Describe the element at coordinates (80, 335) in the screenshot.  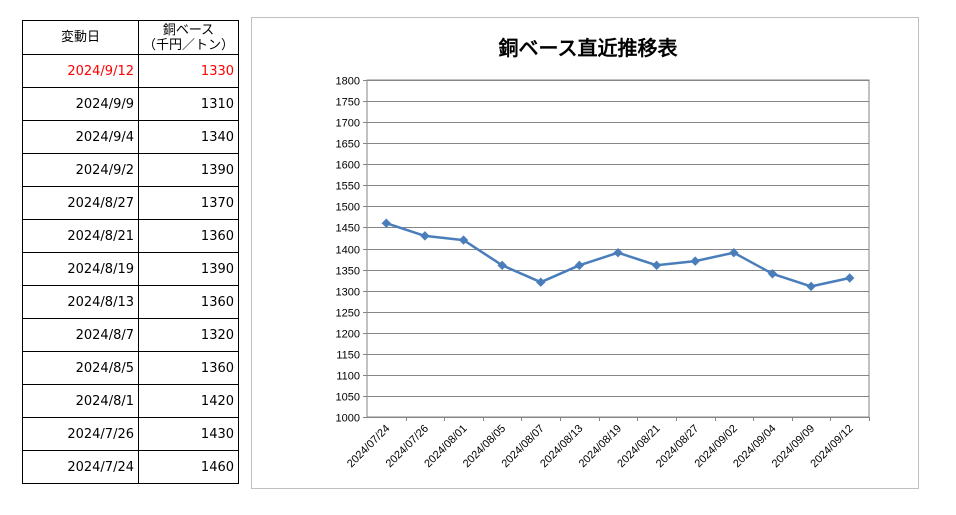
I see `date-cell: 2024/8/7` at that location.